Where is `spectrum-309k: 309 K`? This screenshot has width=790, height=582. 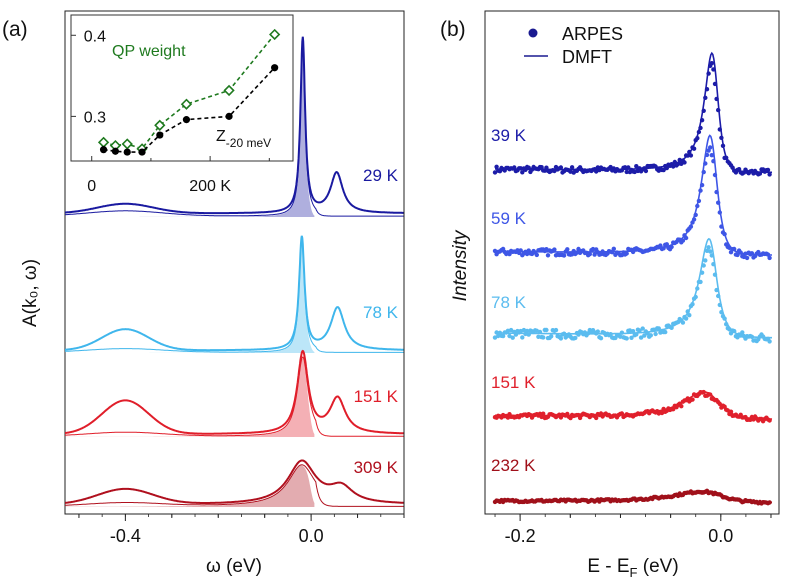 spectrum-309k: 309 K is located at coordinates (234, 482).